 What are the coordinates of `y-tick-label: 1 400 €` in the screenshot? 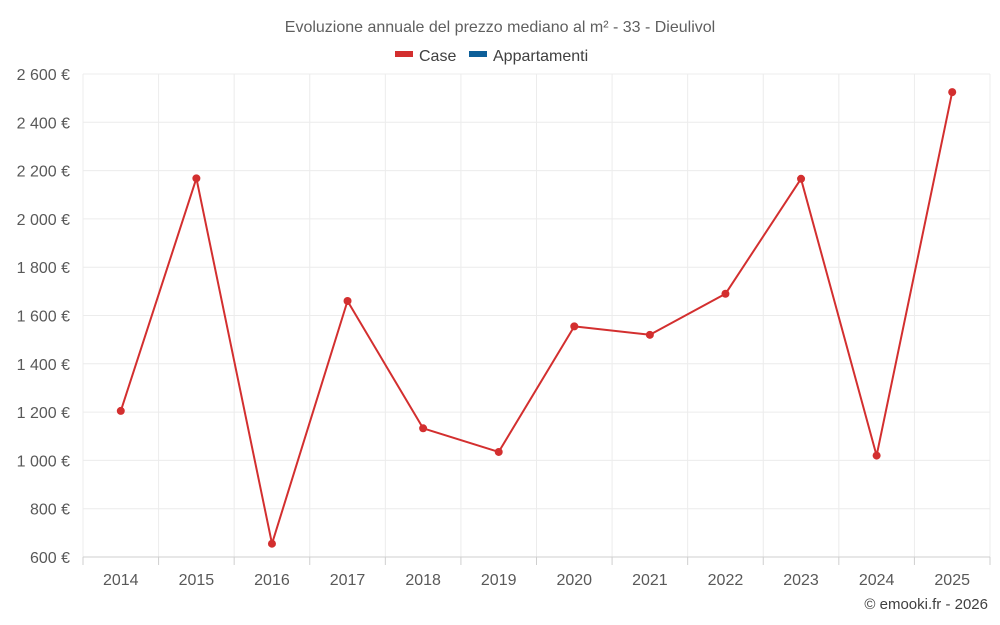 It's located at (43, 365).